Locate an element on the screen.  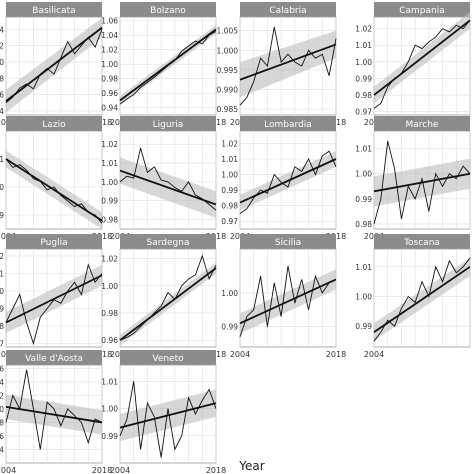
facet-title: Lazio is located at coordinates (54, 125).